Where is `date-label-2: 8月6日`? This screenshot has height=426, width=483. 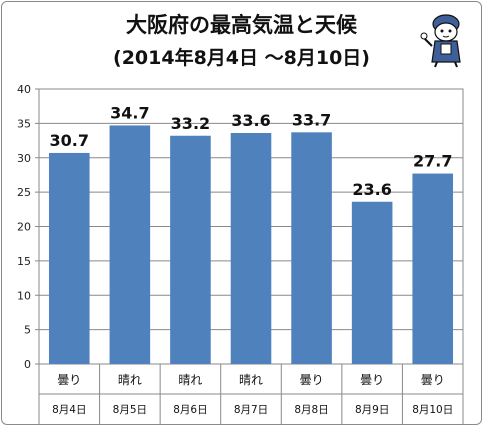 date-label-2: 8月6日 is located at coordinates (190, 410).